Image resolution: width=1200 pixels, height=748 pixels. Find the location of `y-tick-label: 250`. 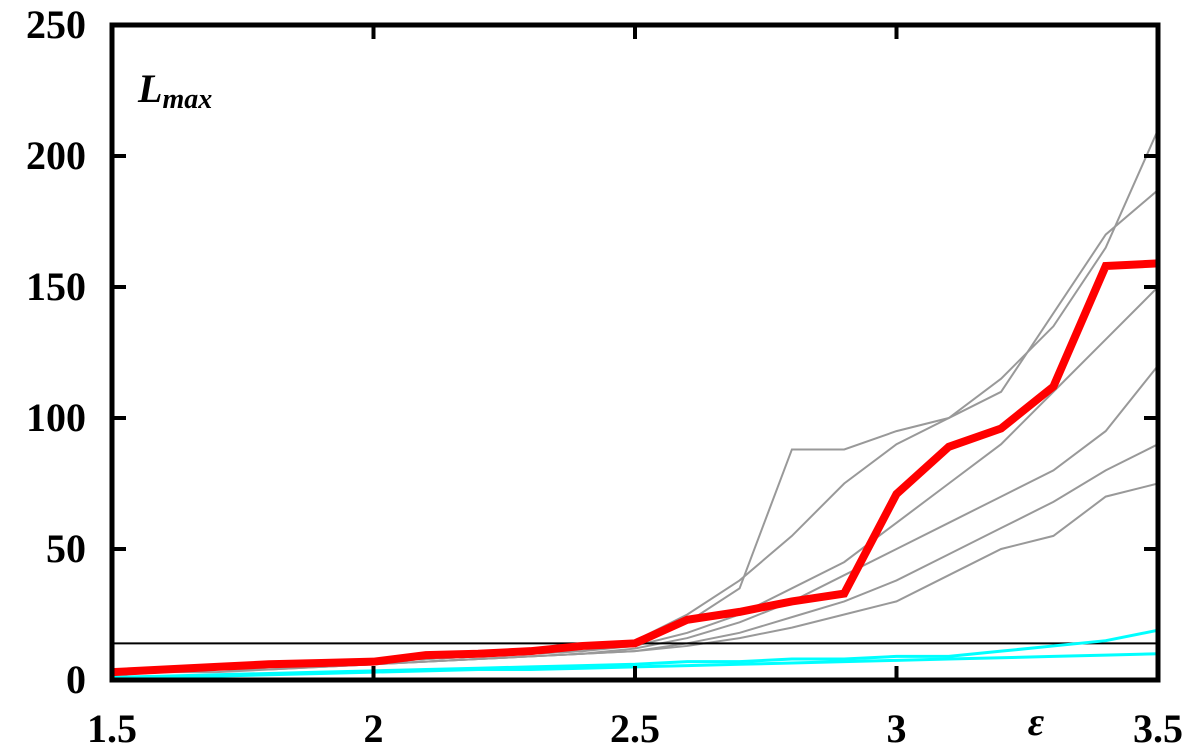

y-tick-label: 250 is located at coordinates (56, 24).